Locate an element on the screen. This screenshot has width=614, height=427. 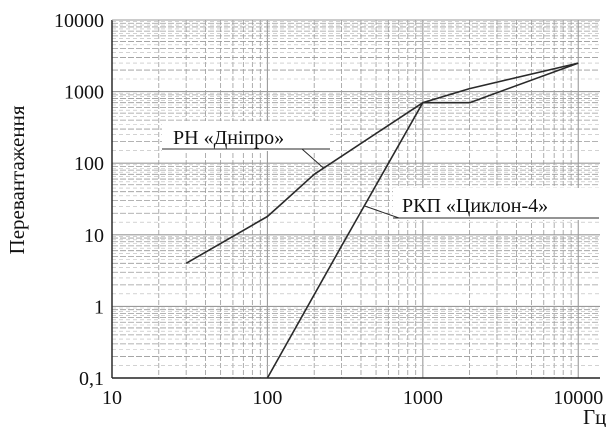
y-axis-label: Перевантаження is located at coordinates (17, 179).